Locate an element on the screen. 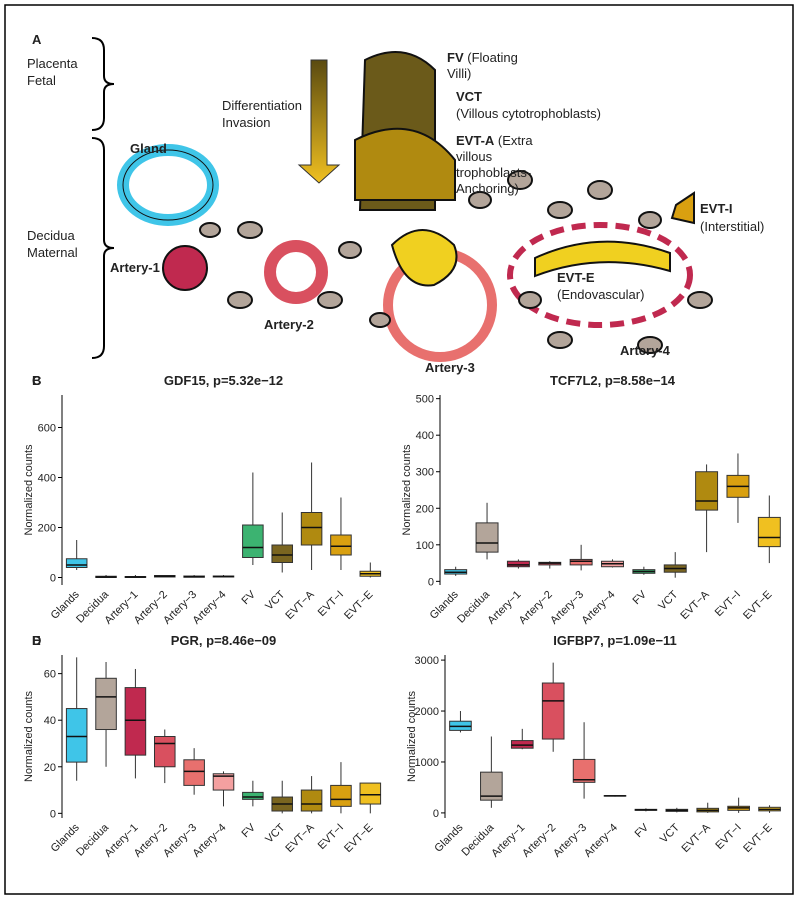  label-text: (Extra is located at coordinates (515, 140).